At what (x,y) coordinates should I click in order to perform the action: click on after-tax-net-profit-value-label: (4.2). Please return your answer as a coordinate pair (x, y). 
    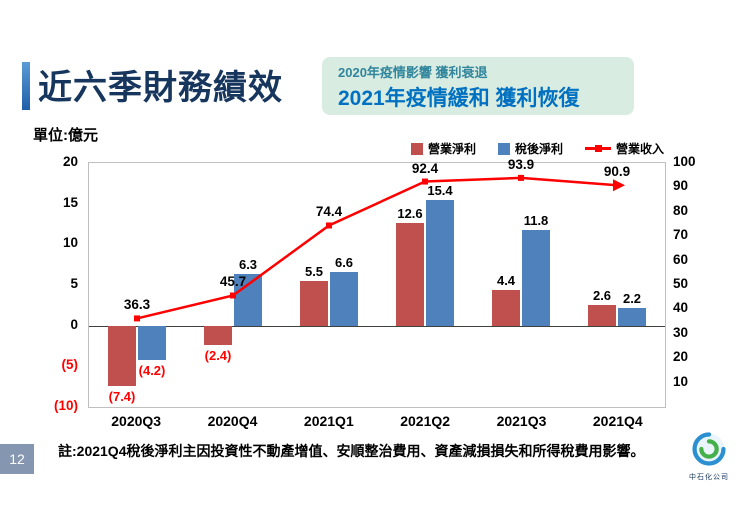
    Looking at the image, I should click on (152, 370).